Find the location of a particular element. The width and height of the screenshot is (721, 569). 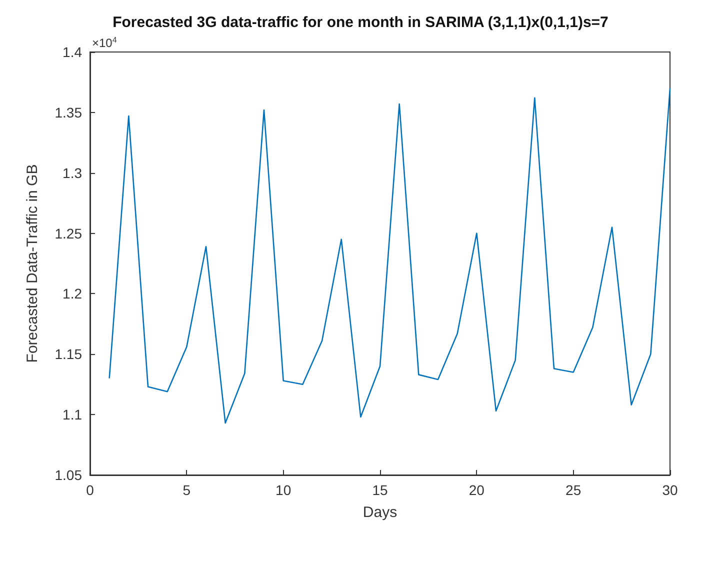

x-tick-label: 25 is located at coordinates (574, 490).